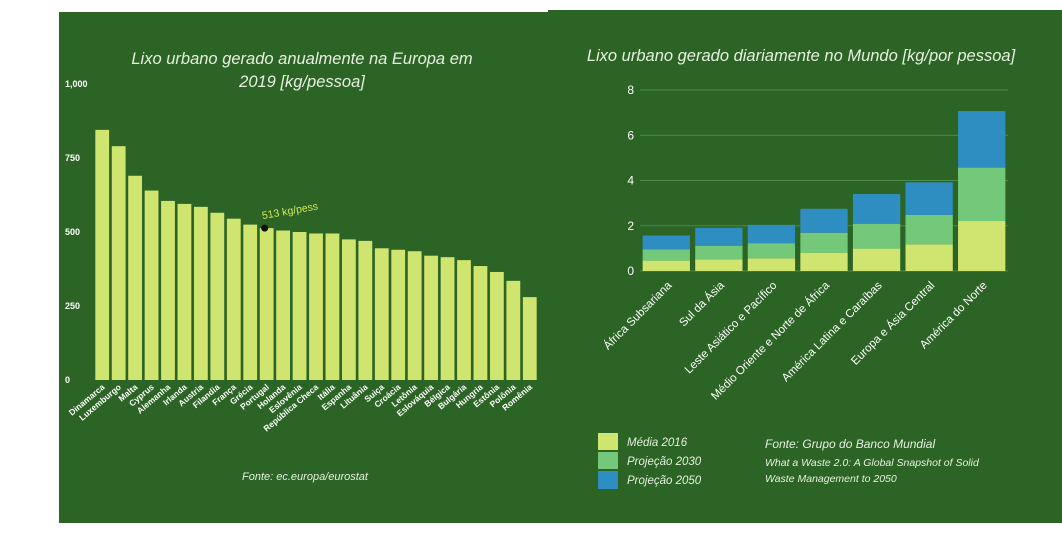 The width and height of the screenshot is (1062, 543). Describe the element at coordinates (876, 209) in the screenshot. I see `world-bar-america-latina-e-caraibas-projecao-2050` at that location.